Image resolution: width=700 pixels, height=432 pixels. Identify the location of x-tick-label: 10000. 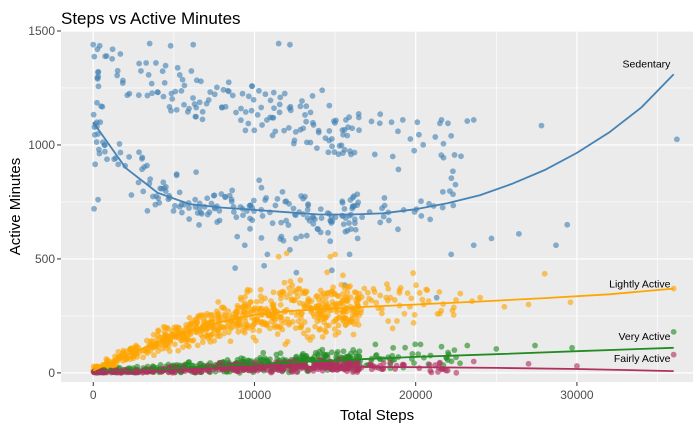
(255, 395).